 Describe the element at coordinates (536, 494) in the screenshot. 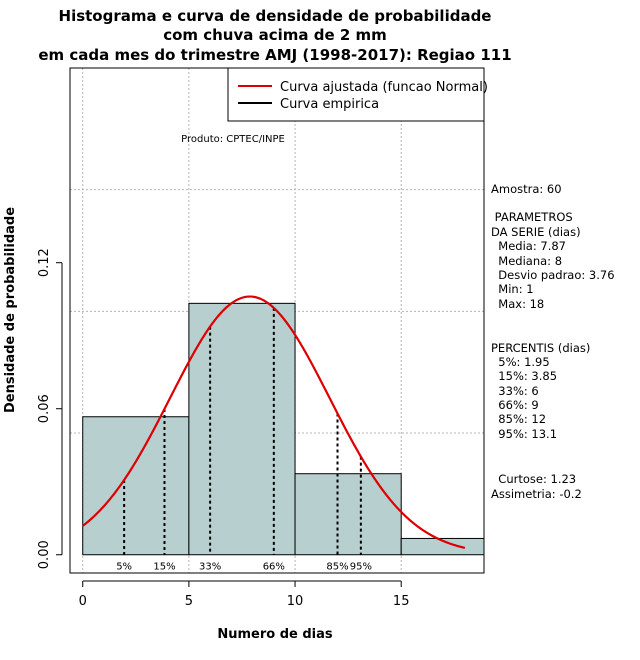

I see `statistics-line: Assimetria: -0.2` at that location.